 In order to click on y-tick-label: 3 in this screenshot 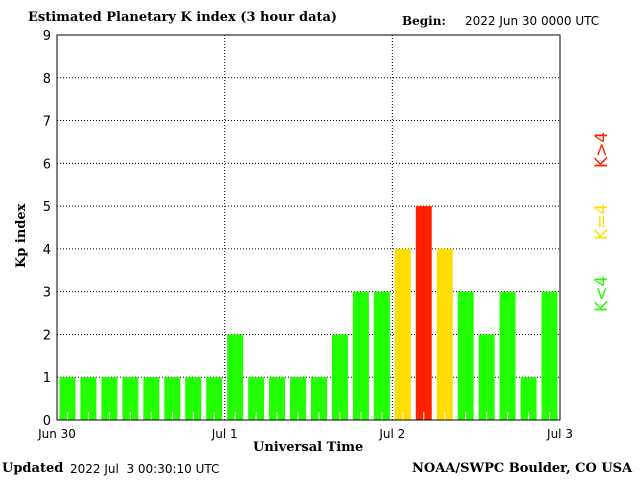, I will do `click(47, 293)`.